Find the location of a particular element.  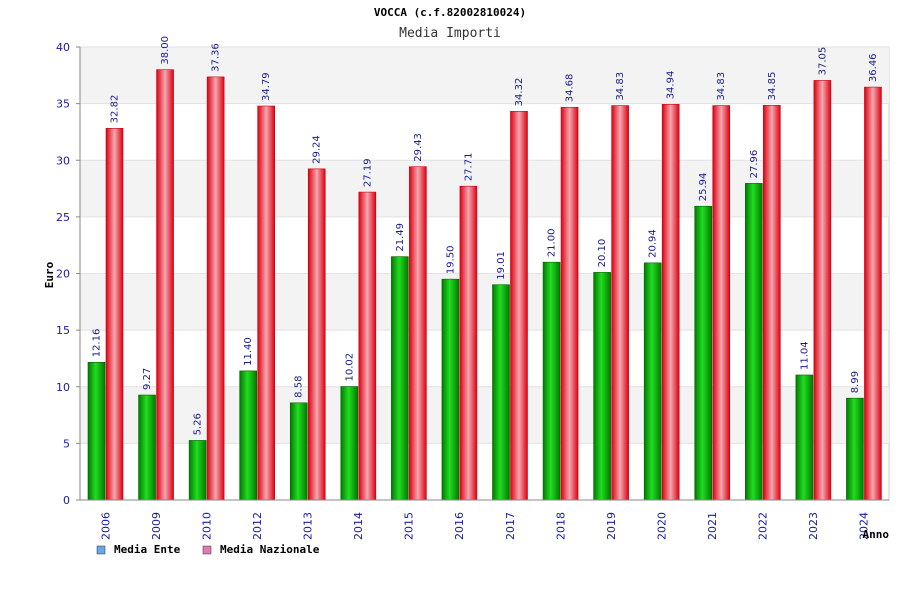

x-tick-label: 2021 is located at coordinates (712, 526).